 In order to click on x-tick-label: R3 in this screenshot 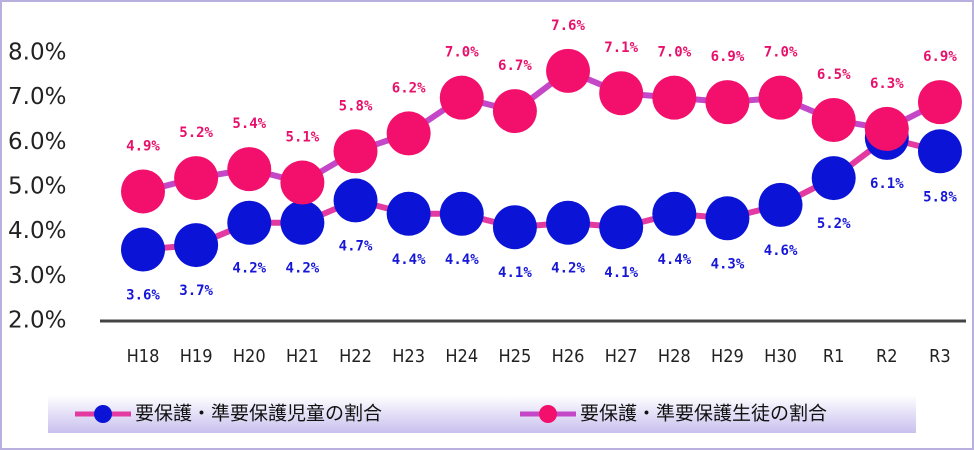, I will do `click(940, 356)`.